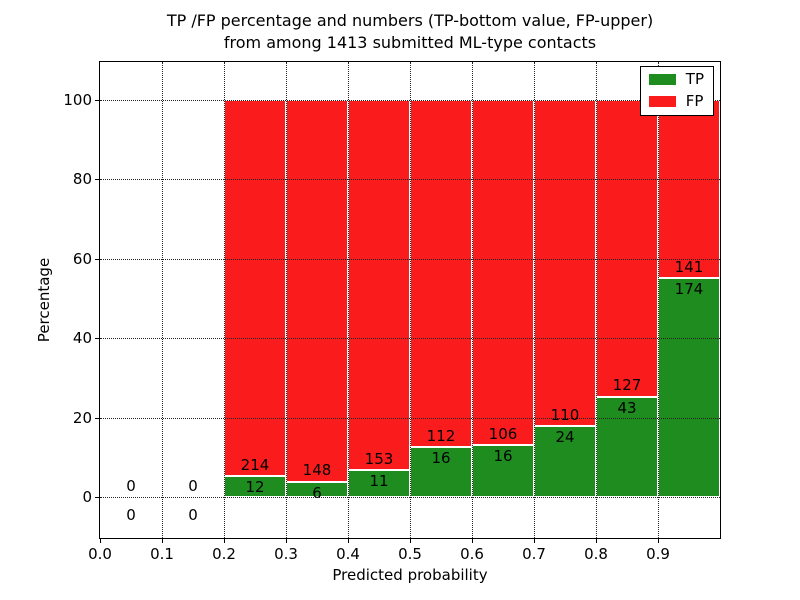 This screenshot has width=800, height=600. Describe the element at coordinates (627, 385) in the screenshot. I see `fp-count-label: 127` at that location.